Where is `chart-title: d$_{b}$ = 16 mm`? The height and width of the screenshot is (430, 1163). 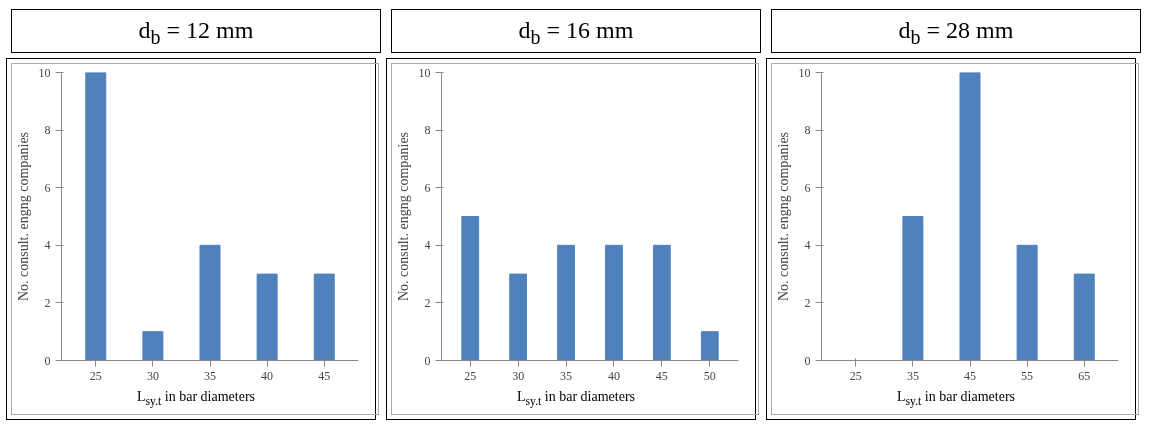 chart-title: d$_{b}$ = 16 mm is located at coordinates (576, 33).